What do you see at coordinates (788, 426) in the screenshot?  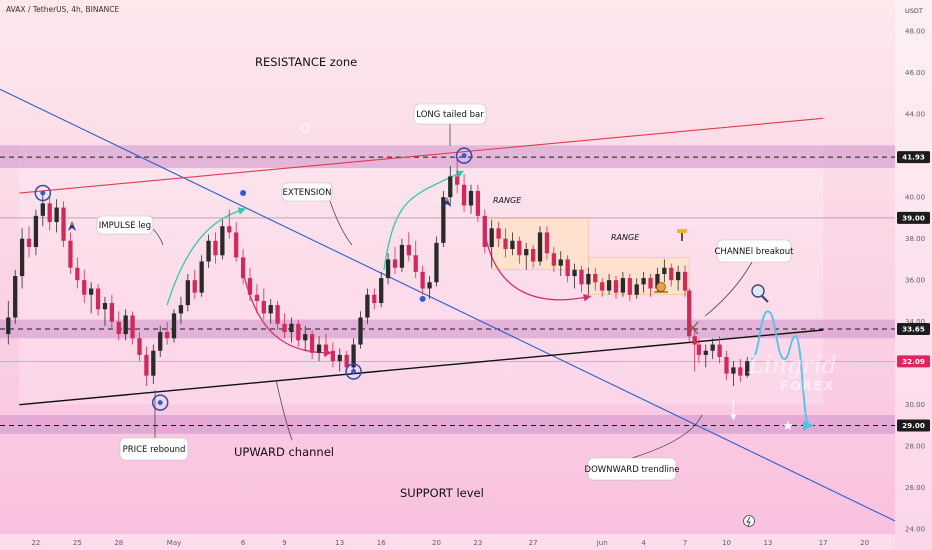 I see `star-icon: ★` at bounding box center [788, 426].